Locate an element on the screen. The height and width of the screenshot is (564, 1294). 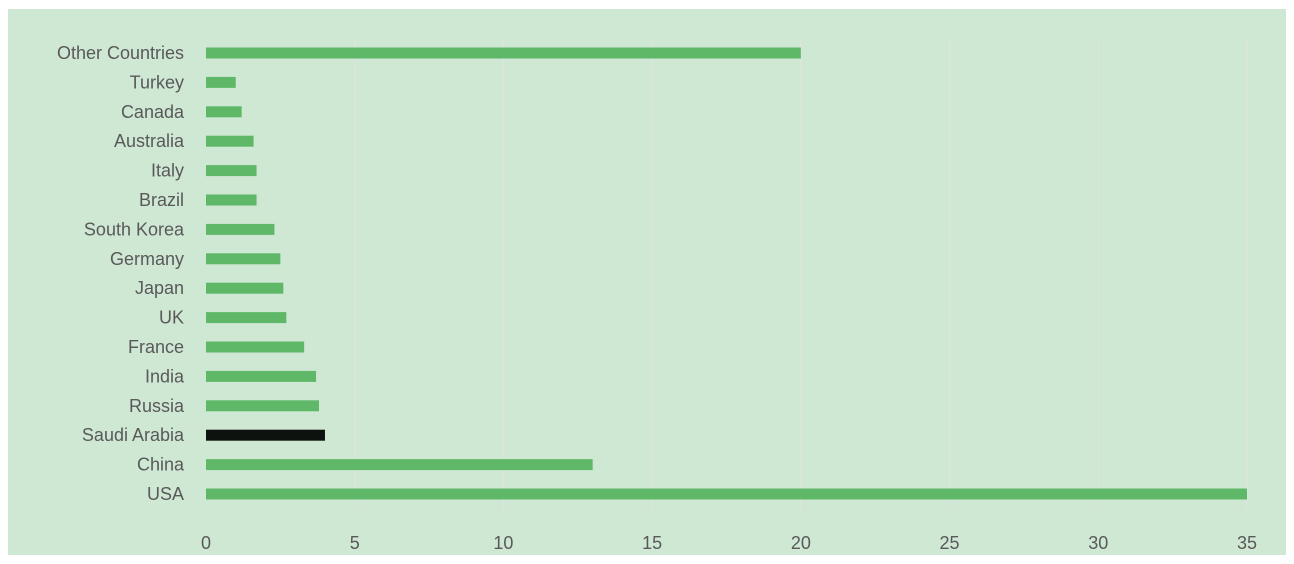
bar-france is located at coordinates (255, 347).